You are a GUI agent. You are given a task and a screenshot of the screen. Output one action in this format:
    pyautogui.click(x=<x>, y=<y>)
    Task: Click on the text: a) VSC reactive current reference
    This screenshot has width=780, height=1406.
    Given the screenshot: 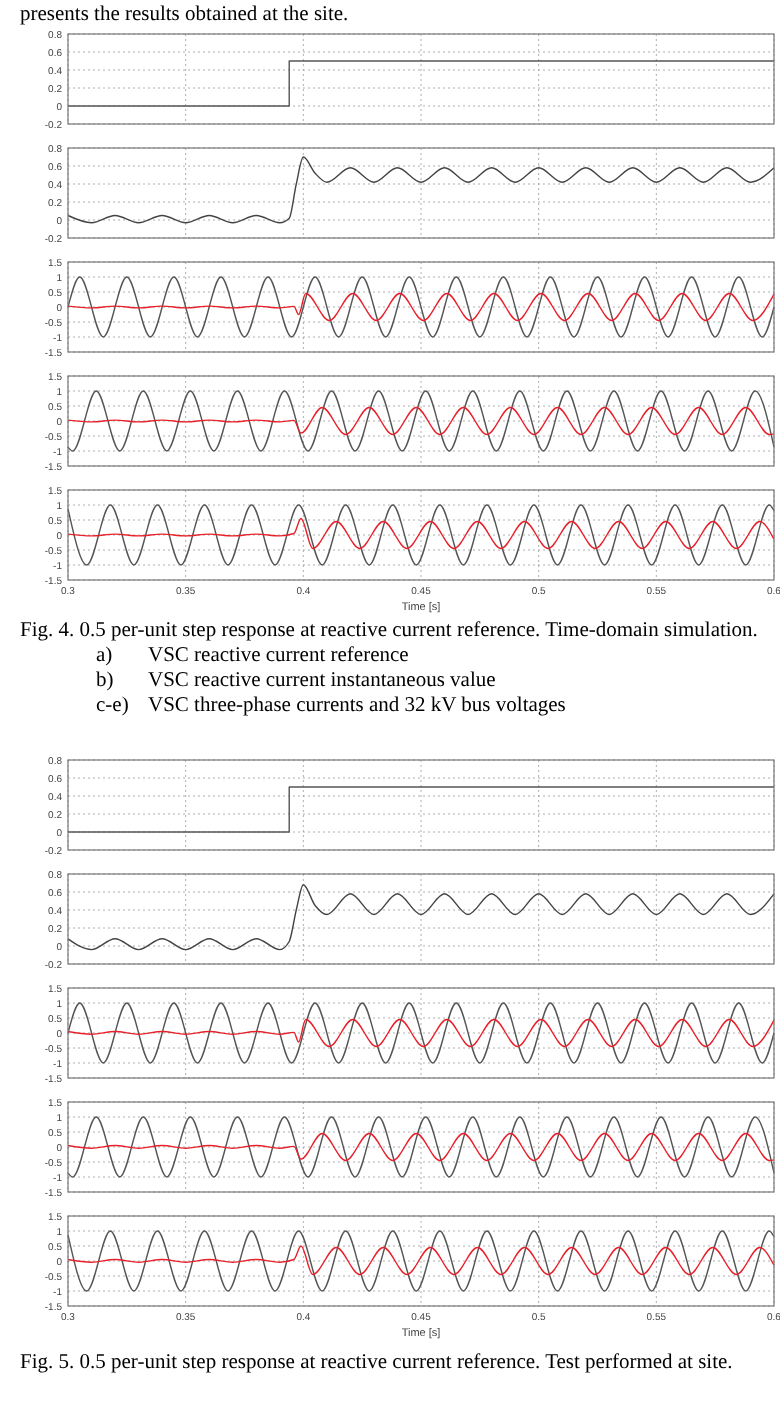 What is the action you would take?
    pyautogui.click(x=252, y=656)
    